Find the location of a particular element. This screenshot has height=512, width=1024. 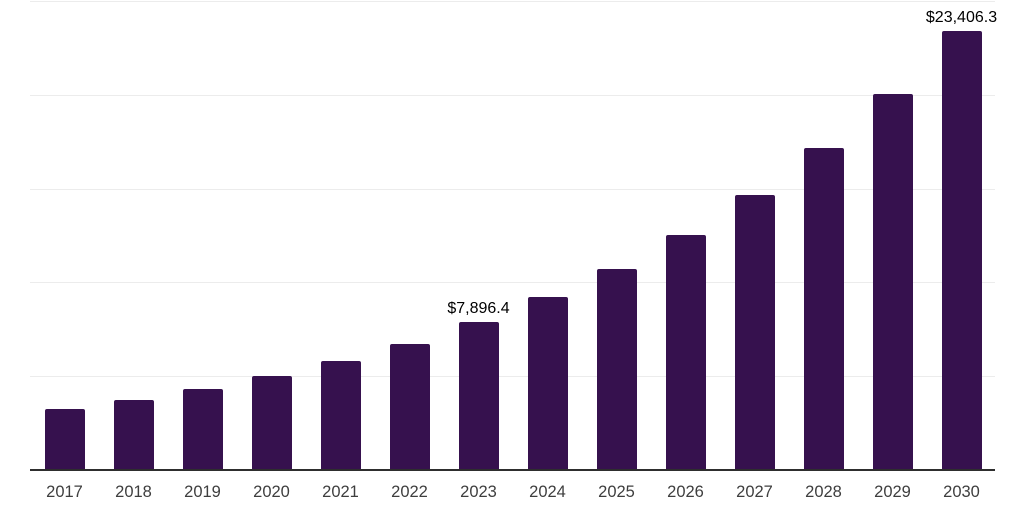

x-tick-label-2028: 2028 is located at coordinates (823, 492).